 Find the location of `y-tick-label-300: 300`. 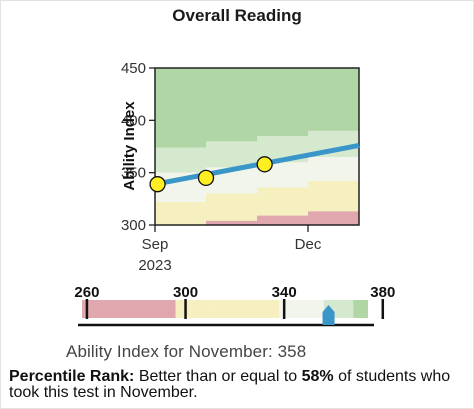

y-tick-label-300: 300 is located at coordinates (133, 225).